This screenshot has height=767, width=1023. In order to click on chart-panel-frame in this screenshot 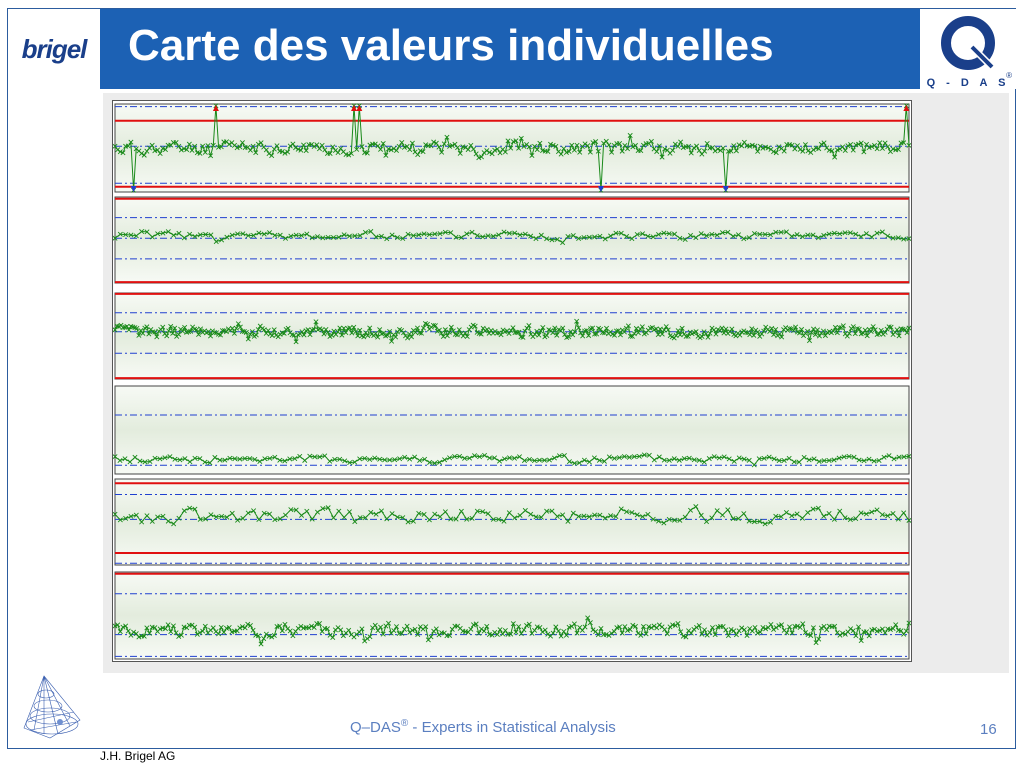, I will do `click(512, 615)`.